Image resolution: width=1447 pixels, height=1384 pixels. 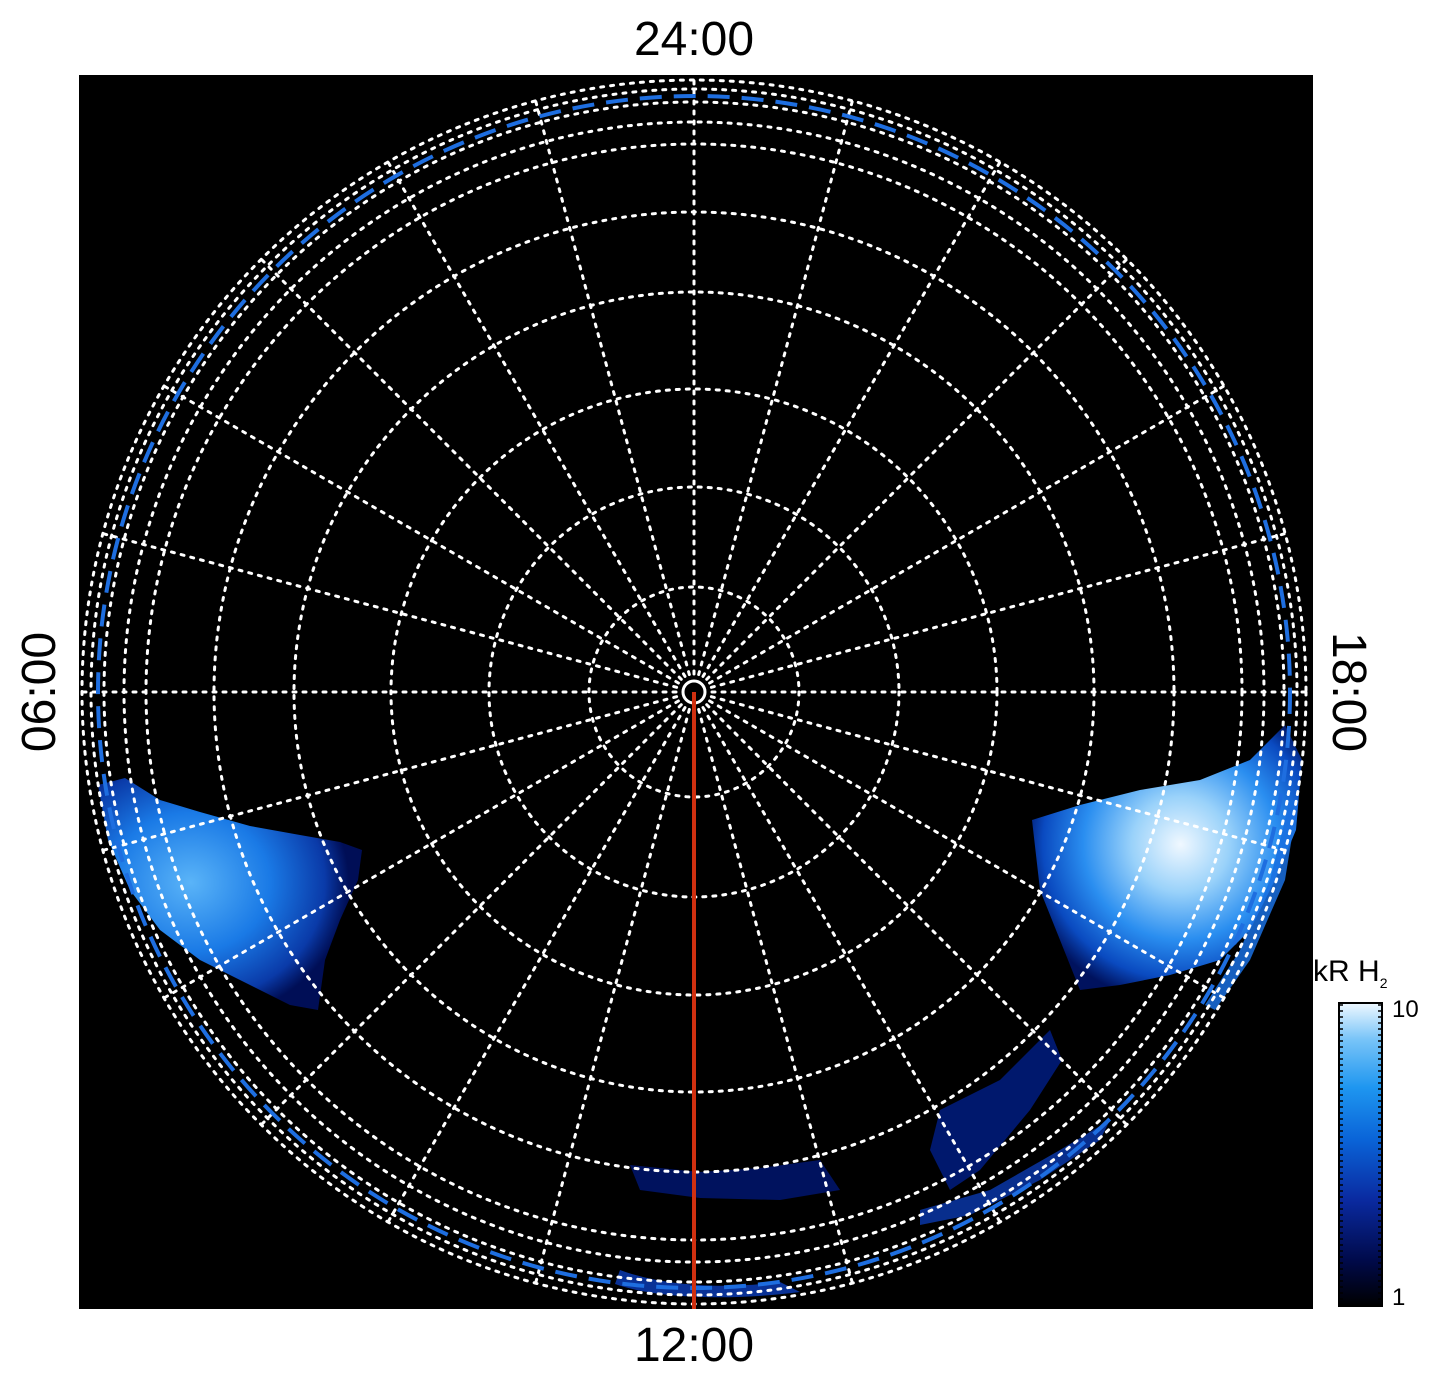 I want to click on aurora-afternoon-patches, so click(x=996, y=1110).